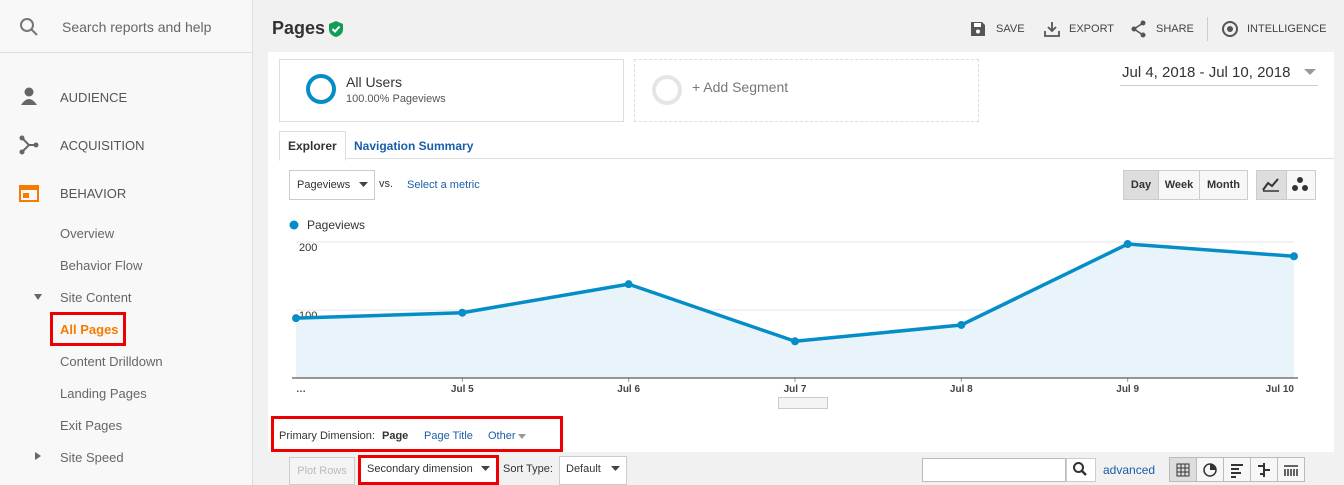  What do you see at coordinates (502, 436) in the screenshot?
I see `dimension-other: Other` at bounding box center [502, 436].